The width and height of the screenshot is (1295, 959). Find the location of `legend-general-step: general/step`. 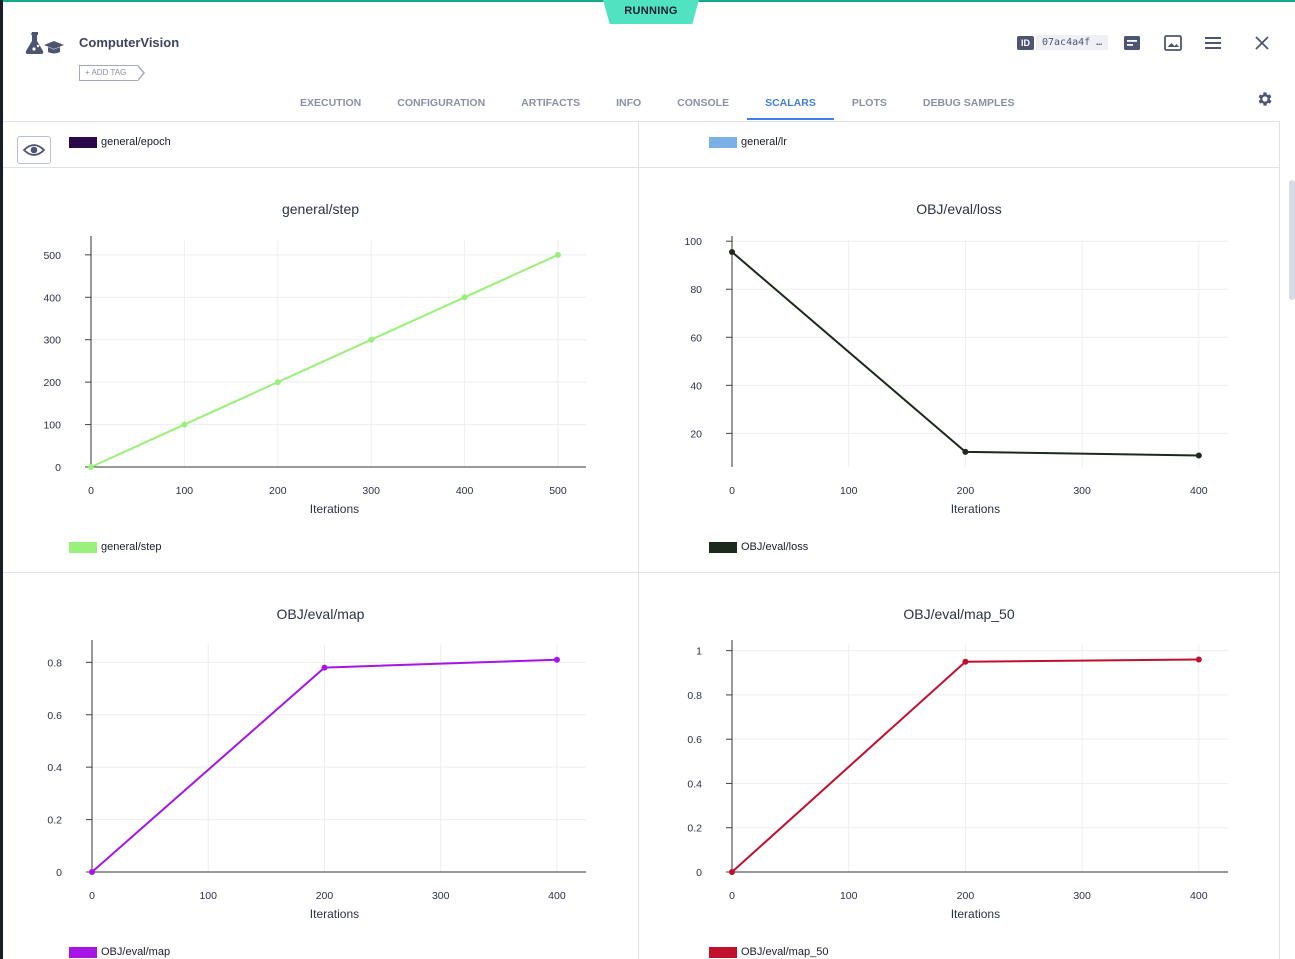

legend-general-step: general/step is located at coordinates (115, 547).